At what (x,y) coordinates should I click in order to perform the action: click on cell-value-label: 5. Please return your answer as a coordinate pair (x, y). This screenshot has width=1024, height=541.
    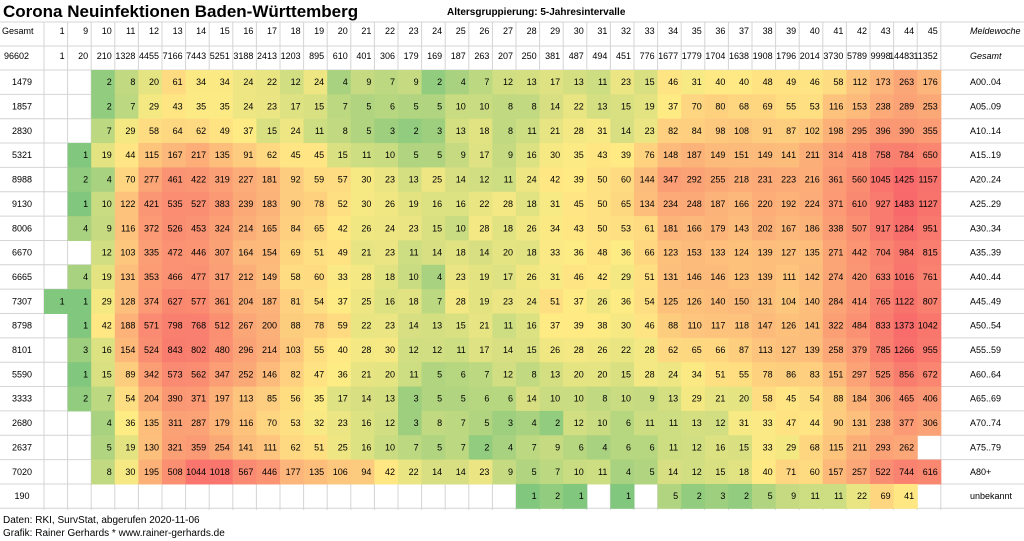
    Looking at the image, I should click on (770, 496).